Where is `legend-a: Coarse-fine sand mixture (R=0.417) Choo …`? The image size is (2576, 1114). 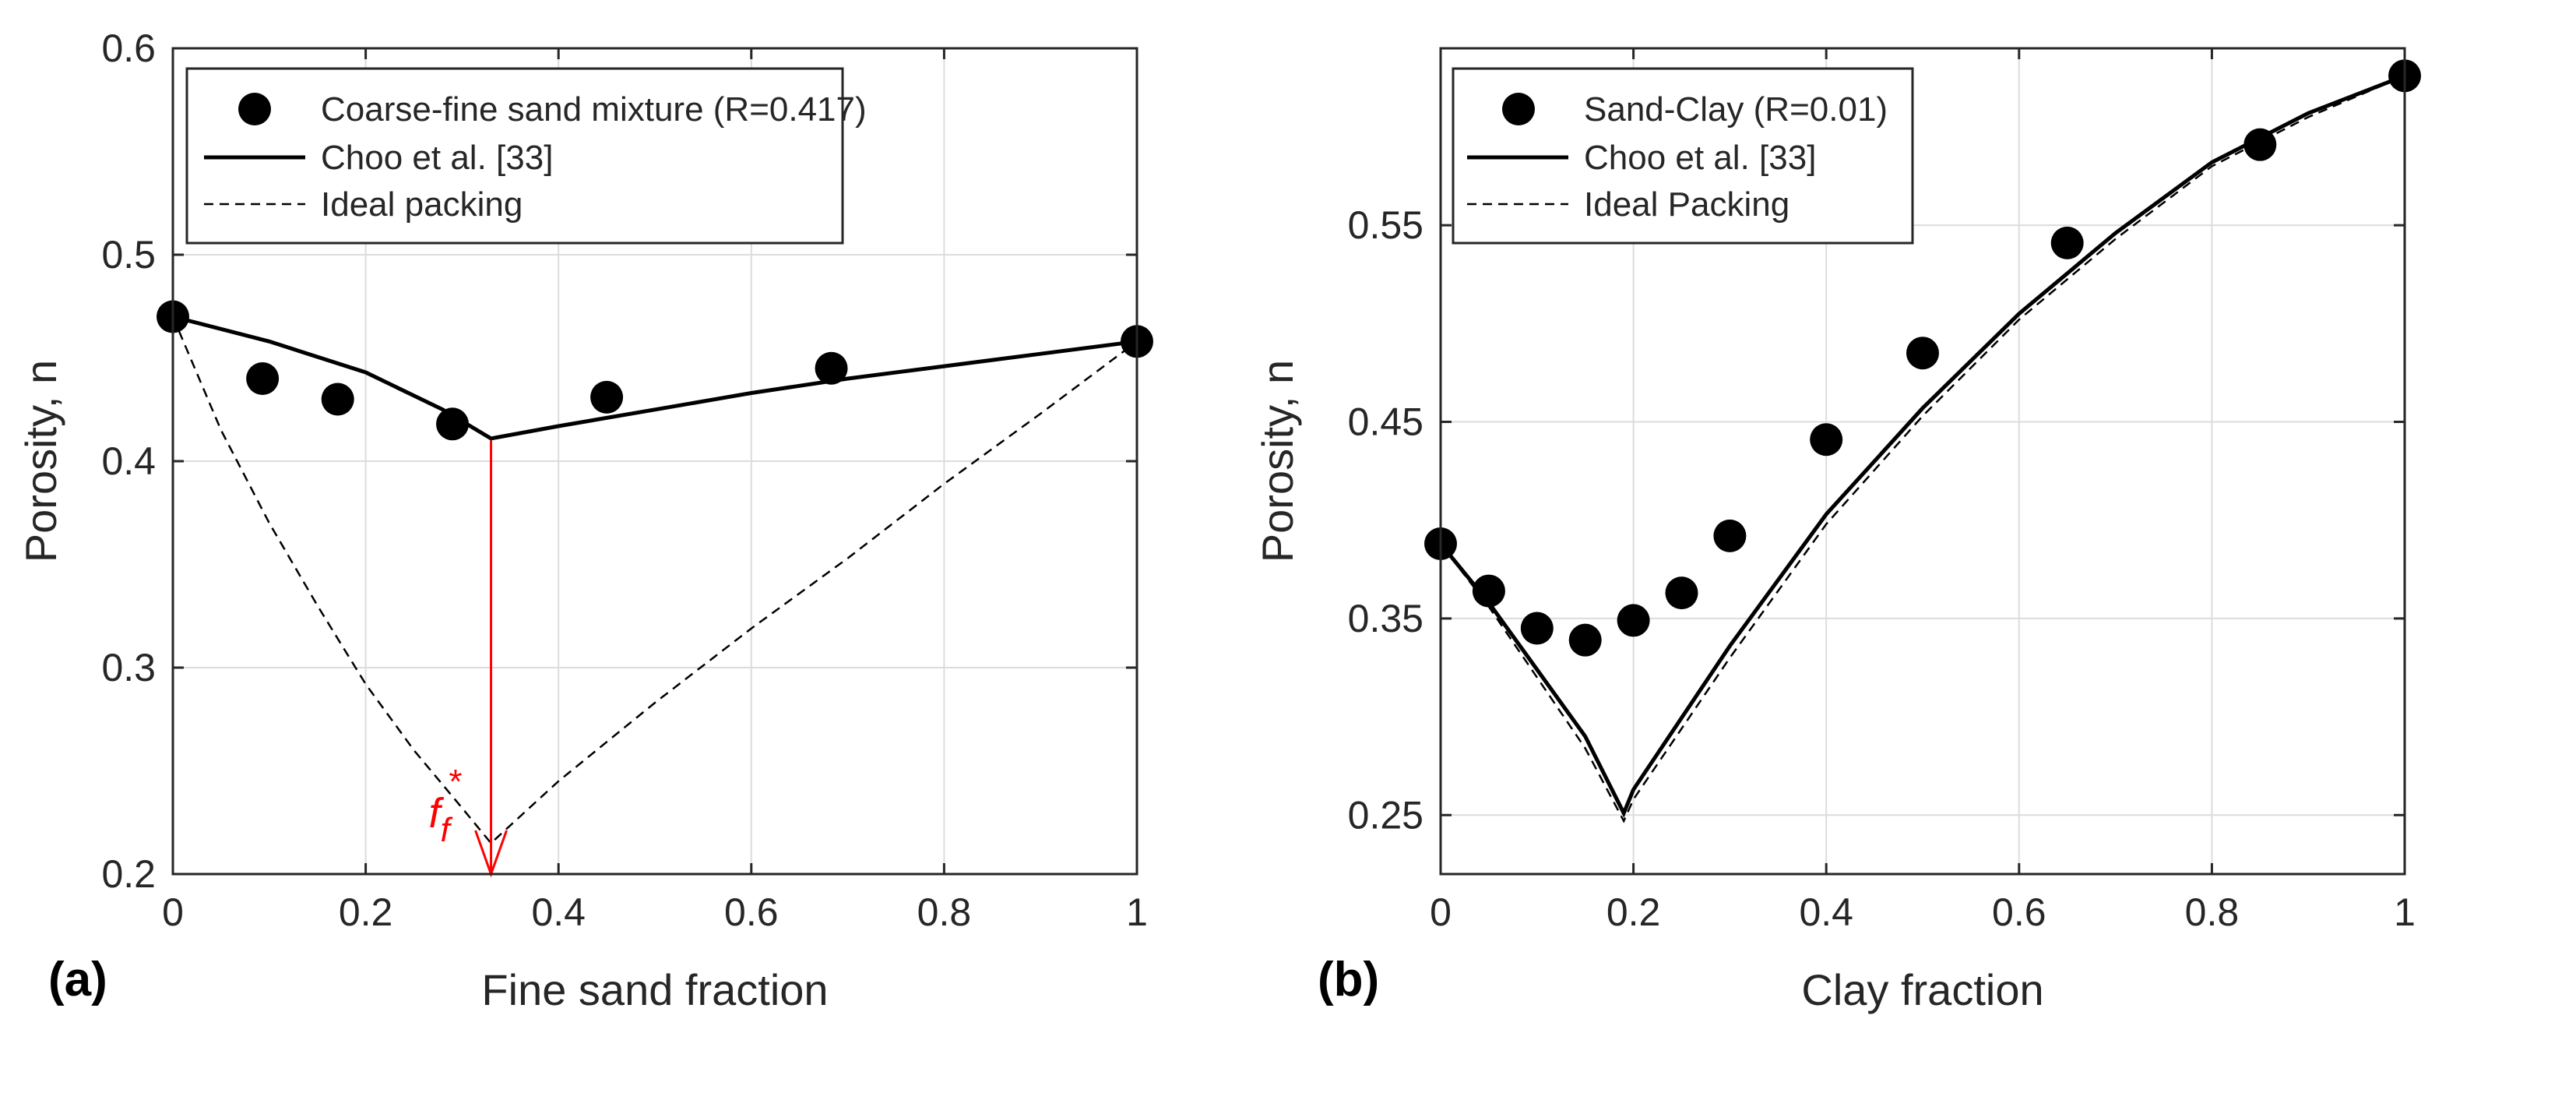
legend-a: Coarse-fine sand mixture (R=0.417) Choo … is located at coordinates (526, 156).